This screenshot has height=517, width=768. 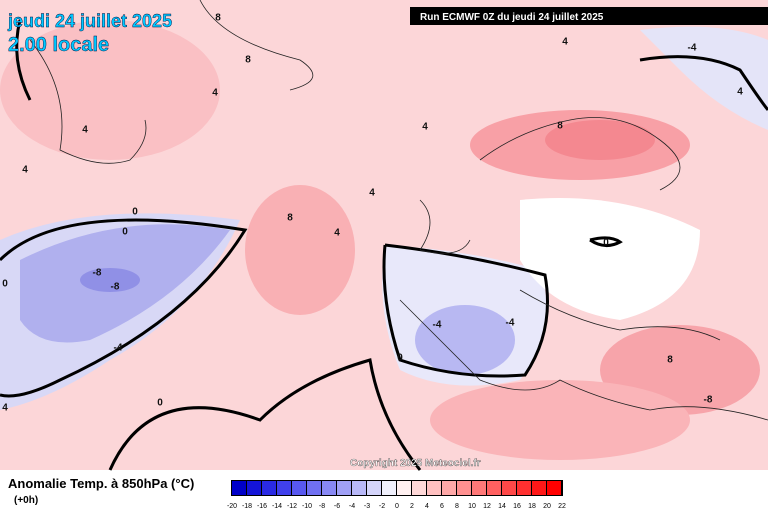 What do you see at coordinates (517, 506) in the screenshot?
I see `legend-label: 16` at bounding box center [517, 506].